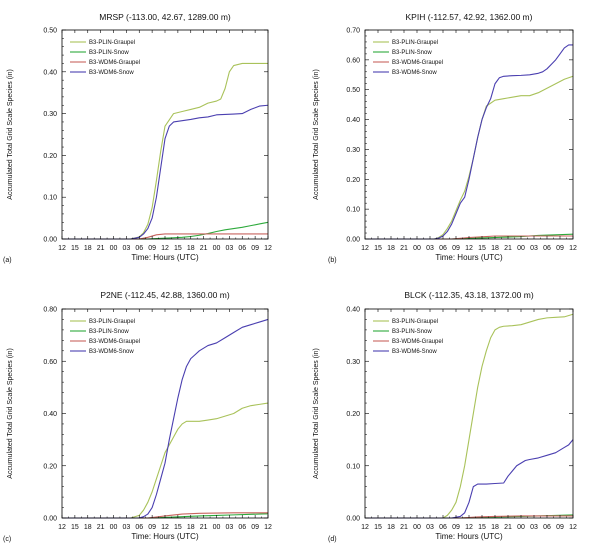 The width and height of the screenshot is (600, 559). What do you see at coordinates (469, 17) in the screenshot?
I see `chart-title: KPIH (-112.57, 42.92, 1362.00 m)` at bounding box center [469, 17].